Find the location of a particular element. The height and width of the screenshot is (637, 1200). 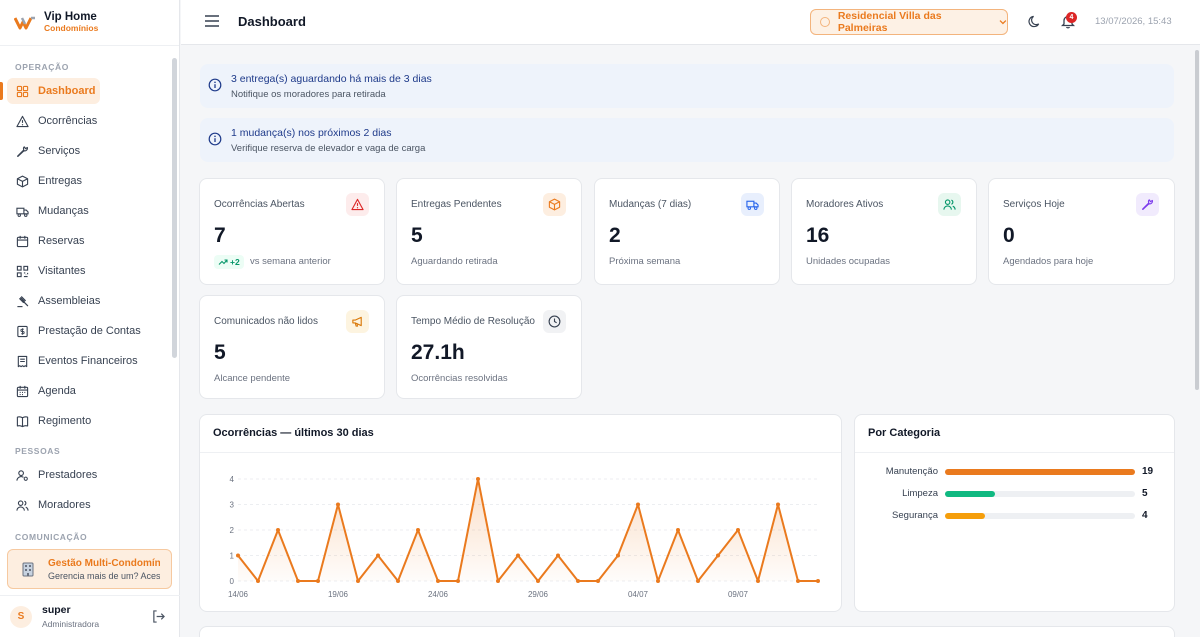

kpi-label: Ocorrências Abertas is located at coordinates (259, 204).